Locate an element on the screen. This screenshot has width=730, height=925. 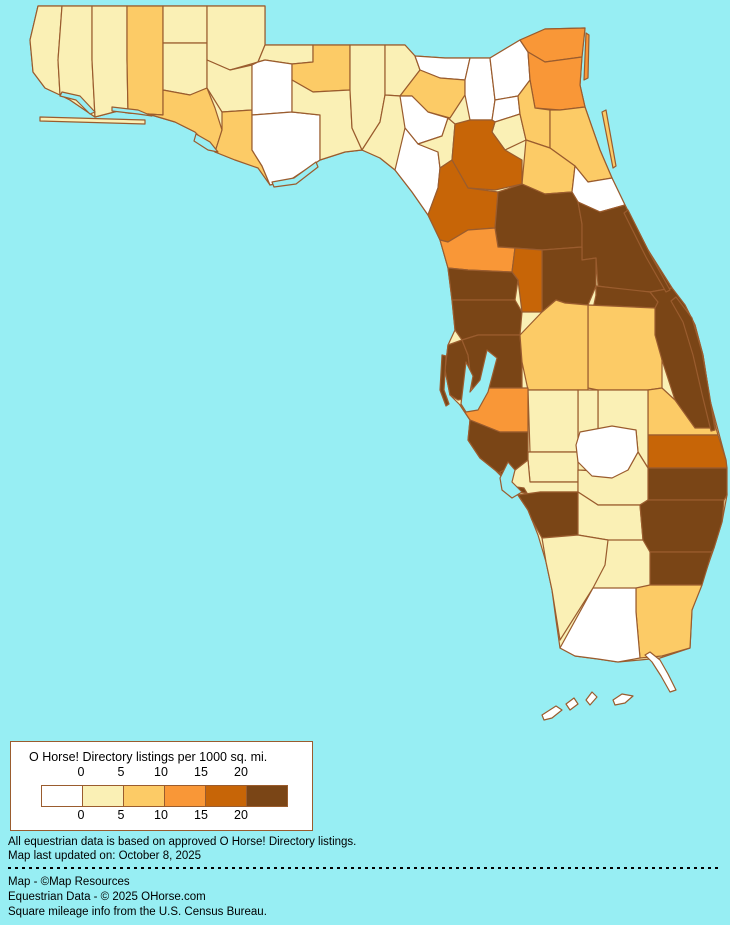
water-charlotte-harbor is located at coordinates (511, 480).